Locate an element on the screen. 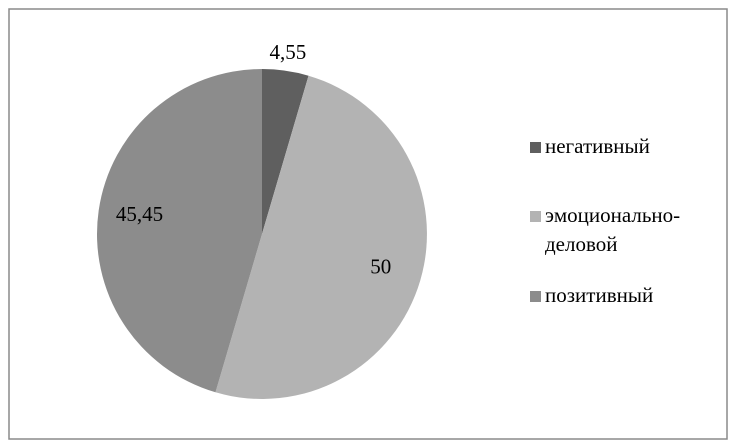 The height and width of the screenshot is (448, 736). legend-label: негативный is located at coordinates (597, 146).